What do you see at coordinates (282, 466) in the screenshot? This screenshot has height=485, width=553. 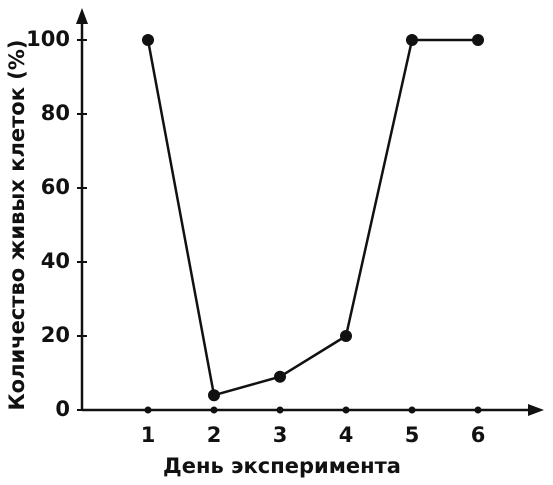 I see `x-axis-label: День эксперимента` at bounding box center [282, 466].